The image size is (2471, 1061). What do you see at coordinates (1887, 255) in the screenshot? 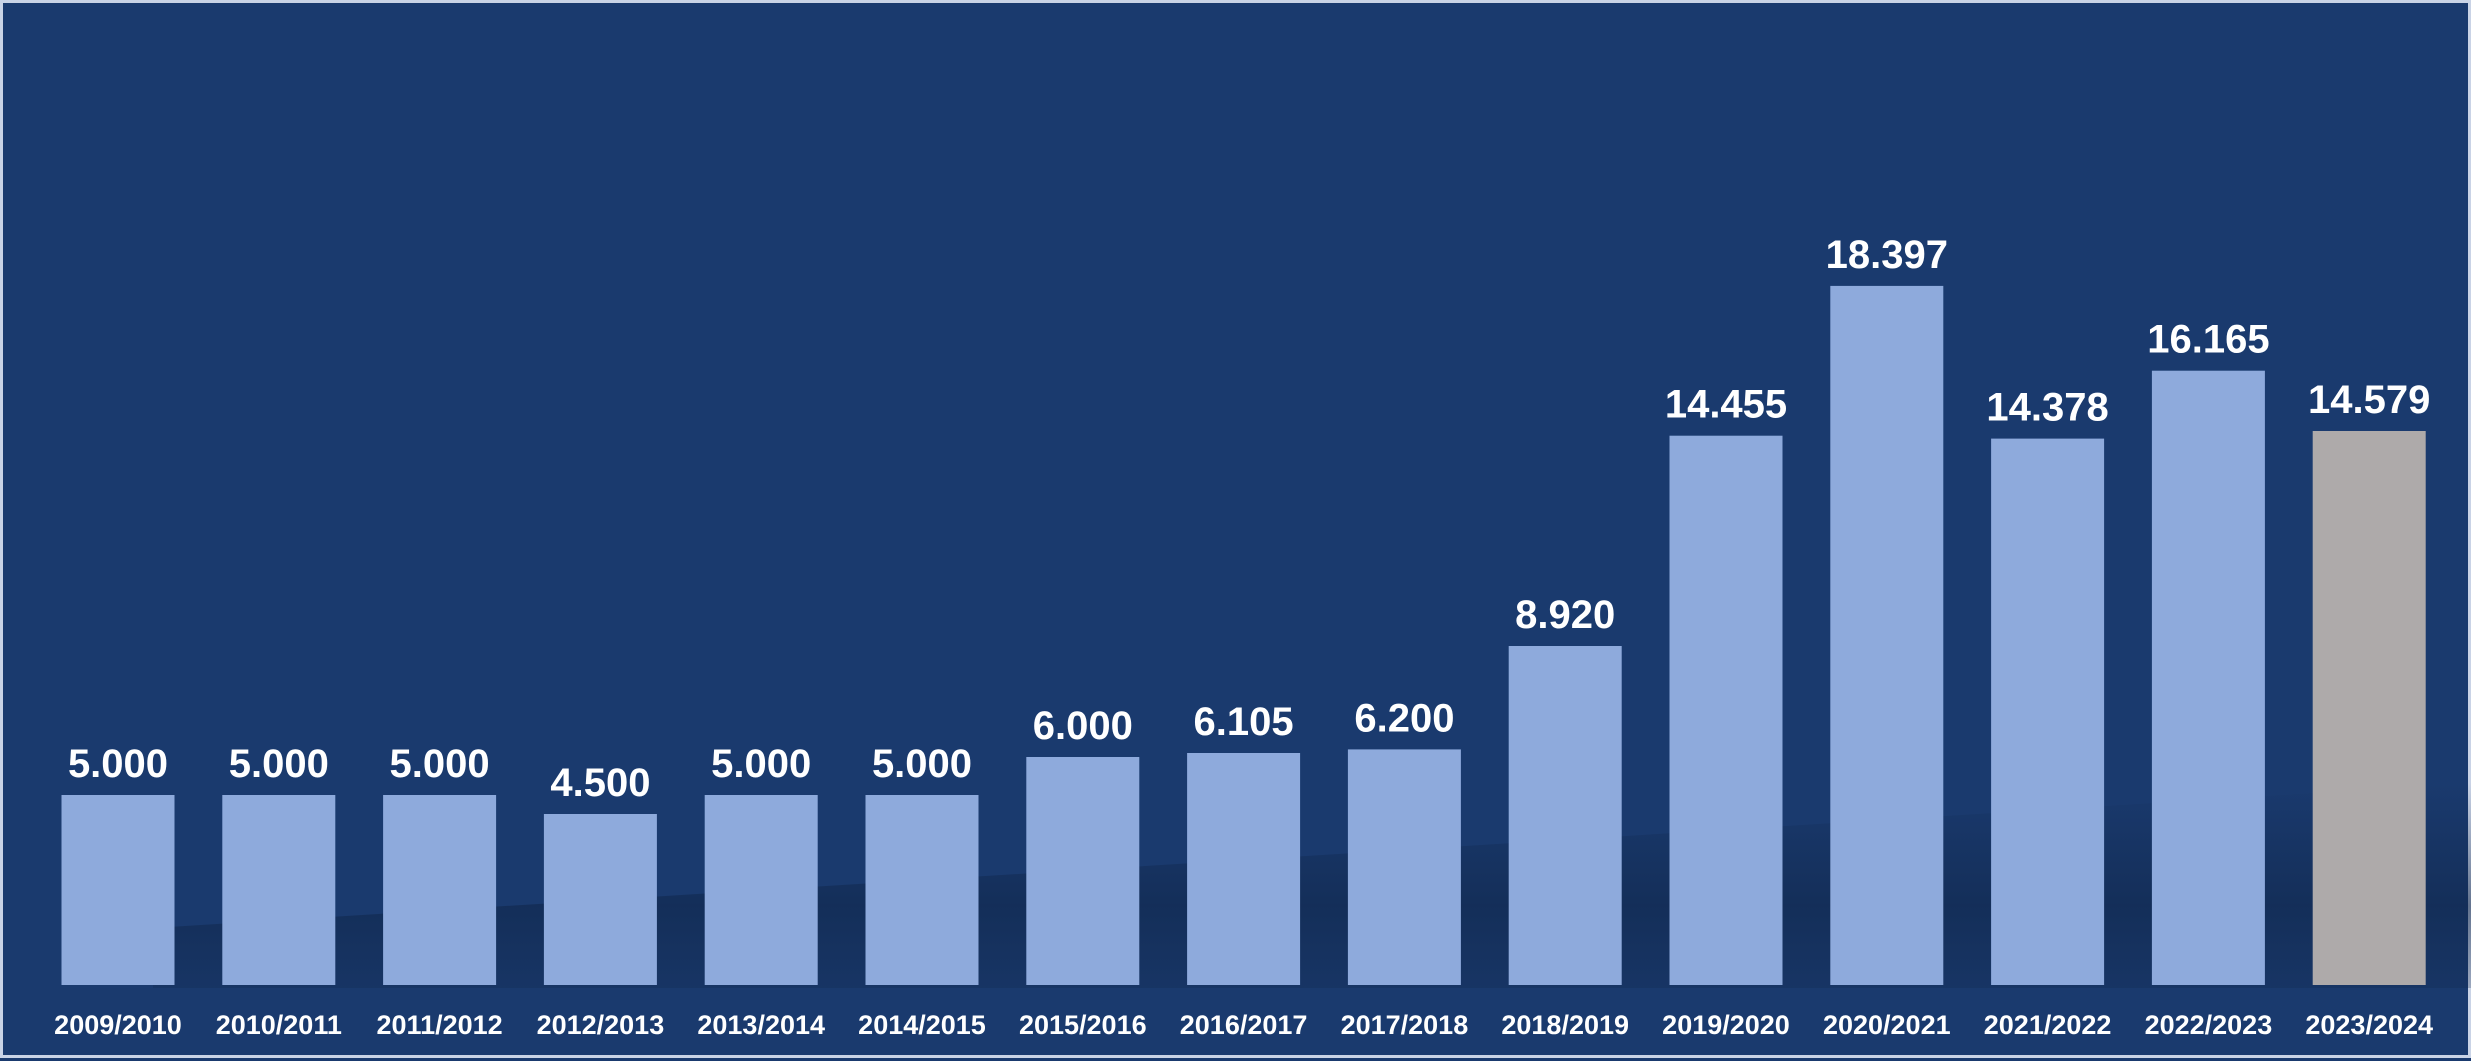
I see `data-label-2020/2021: 18.397` at bounding box center [1887, 255].